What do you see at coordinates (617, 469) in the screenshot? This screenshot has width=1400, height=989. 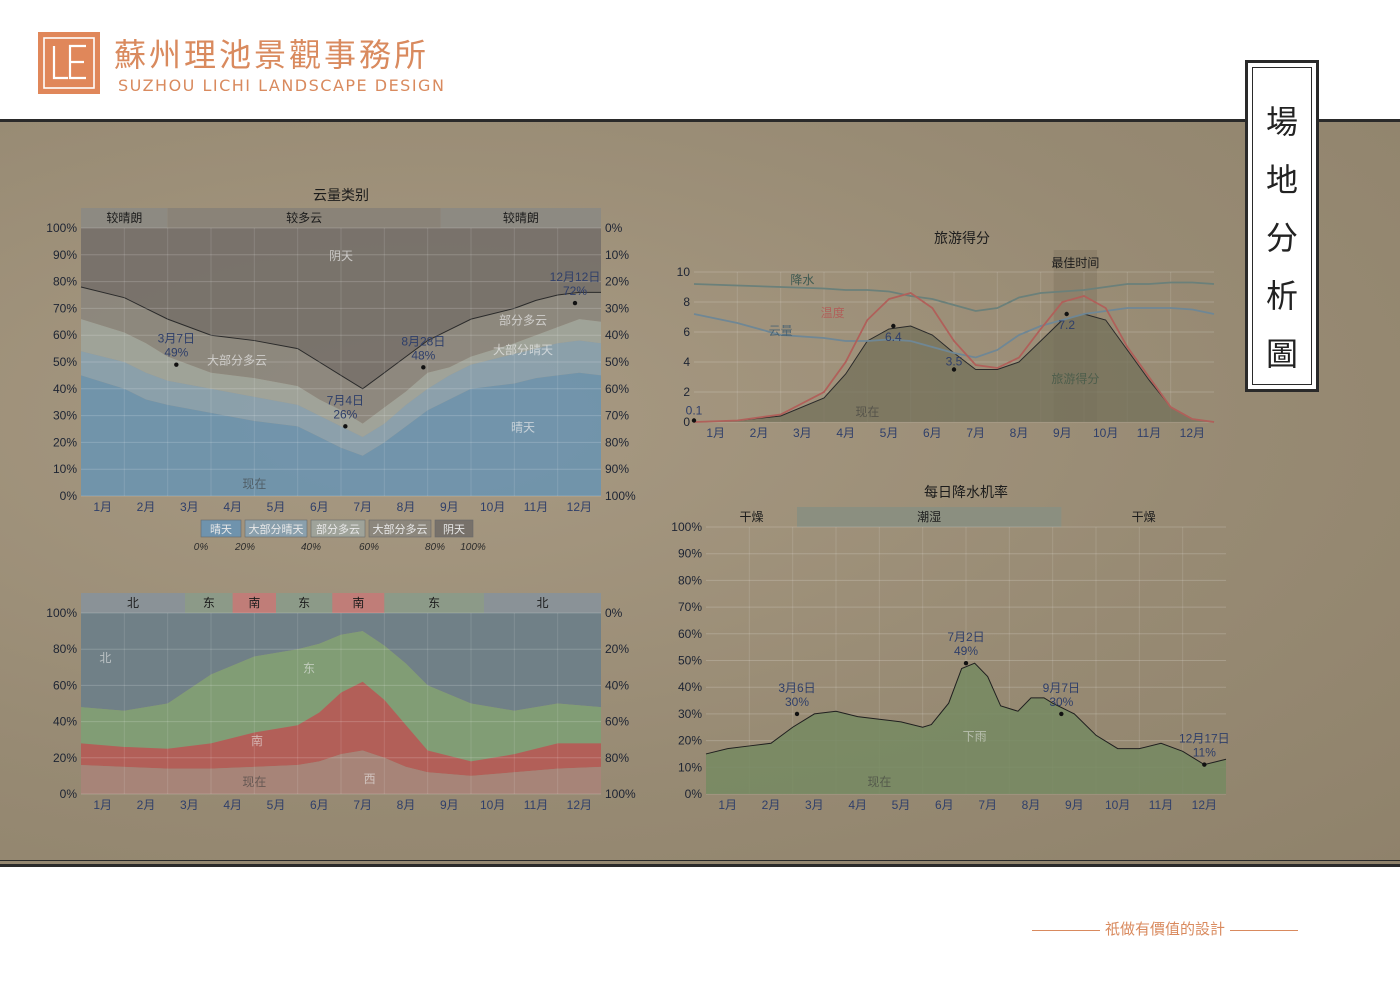 I see `cloud-right-y-tick-label: 90%` at bounding box center [617, 469].